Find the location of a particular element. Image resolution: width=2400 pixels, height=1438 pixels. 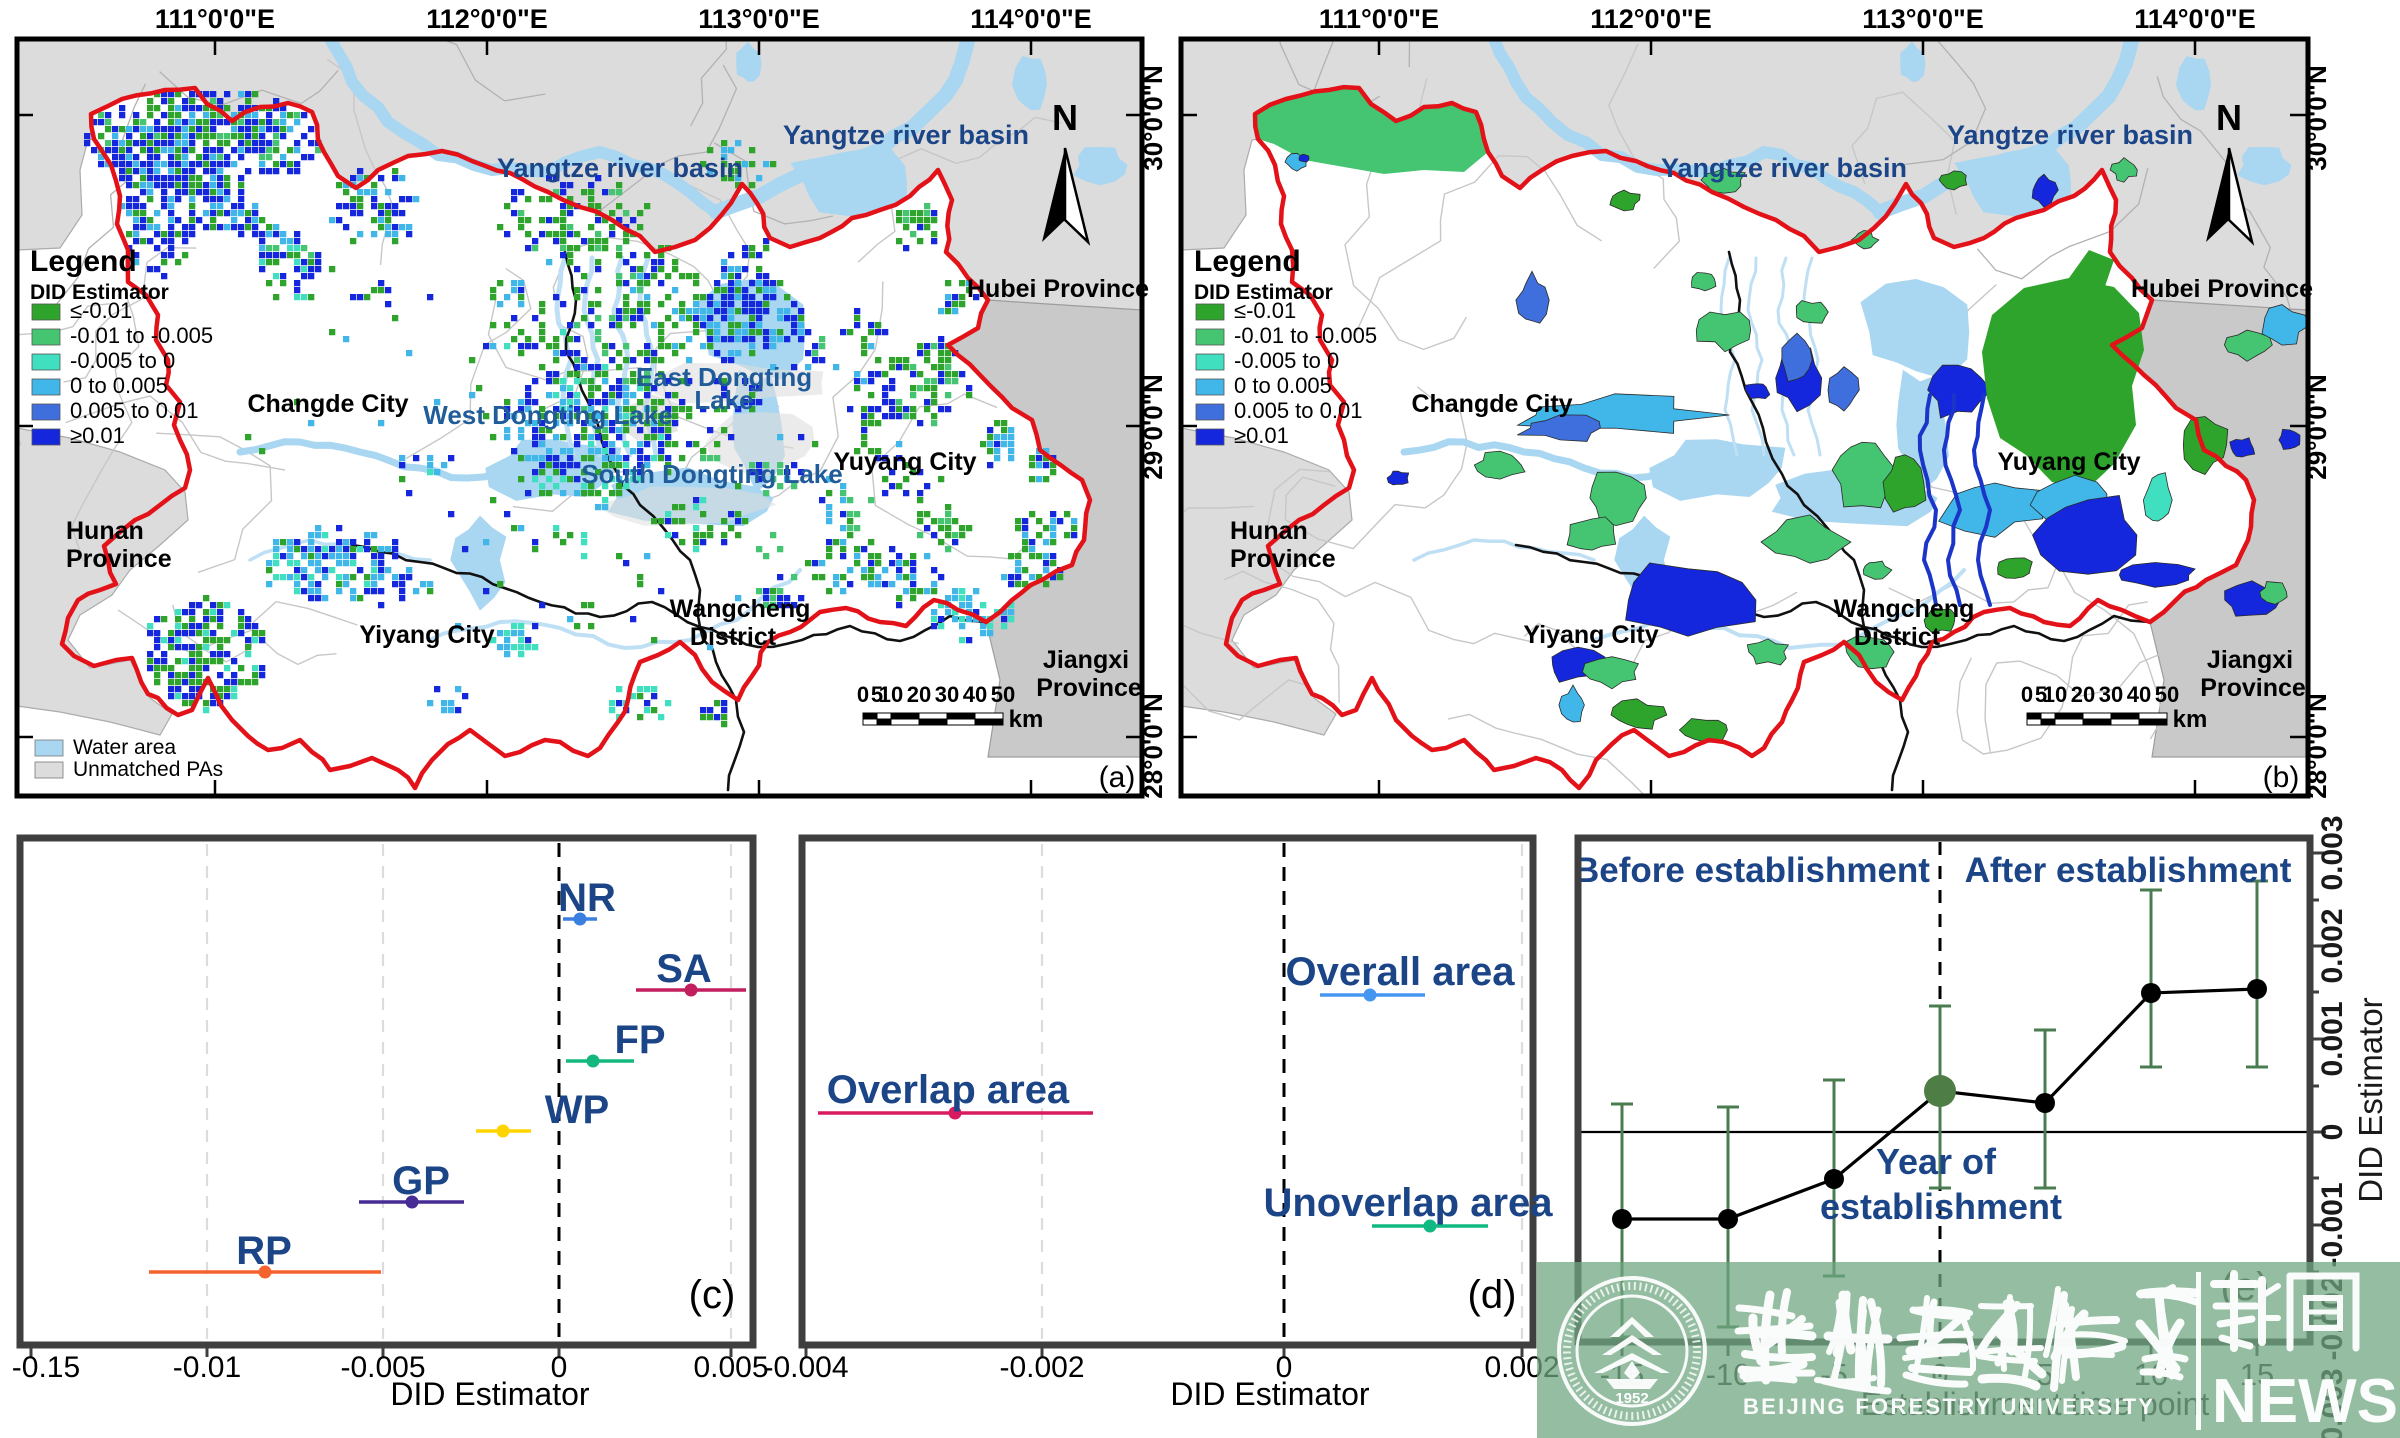

svg-text: 0.002 is located at coordinates (2332, 945).